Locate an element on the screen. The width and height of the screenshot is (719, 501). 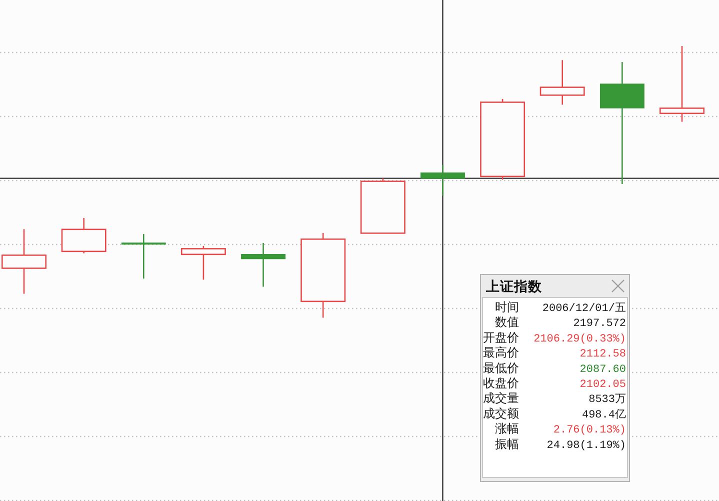
annotation: 上证指数 is located at coordinates (514, 286).